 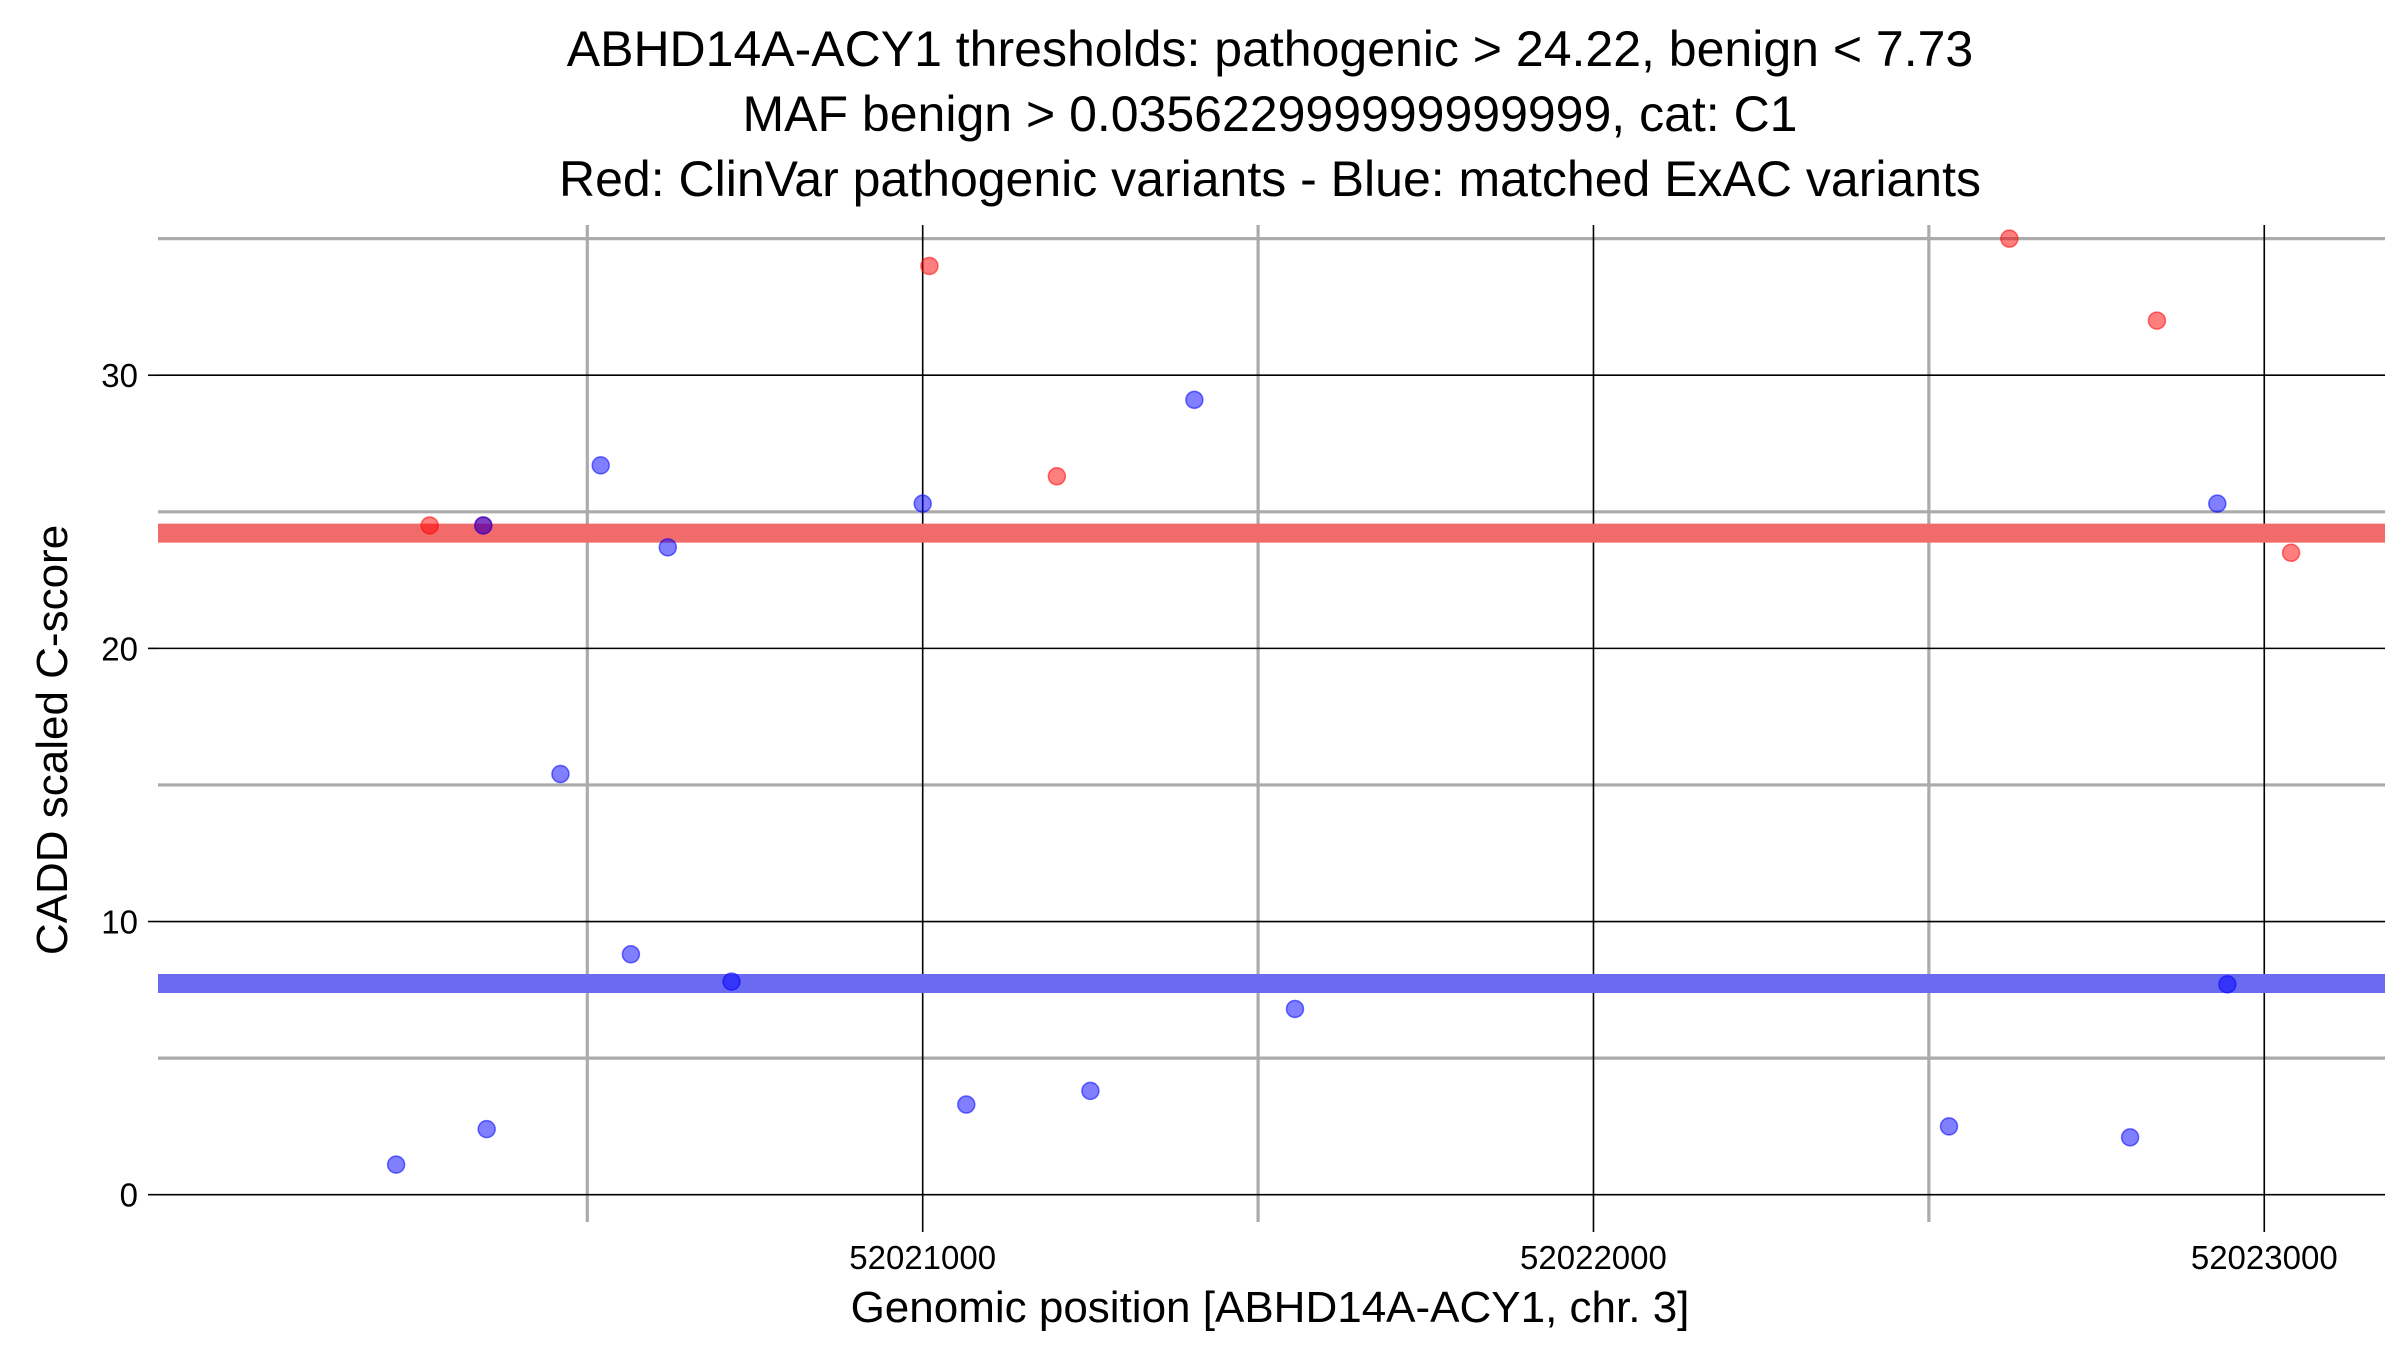 What do you see at coordinates (1270, 1307) in the screenshot?
I see `x-axis-label: Genomic position [ABHD14A-ACY1, chr. 3]` at bounding box center [1270, 1307].